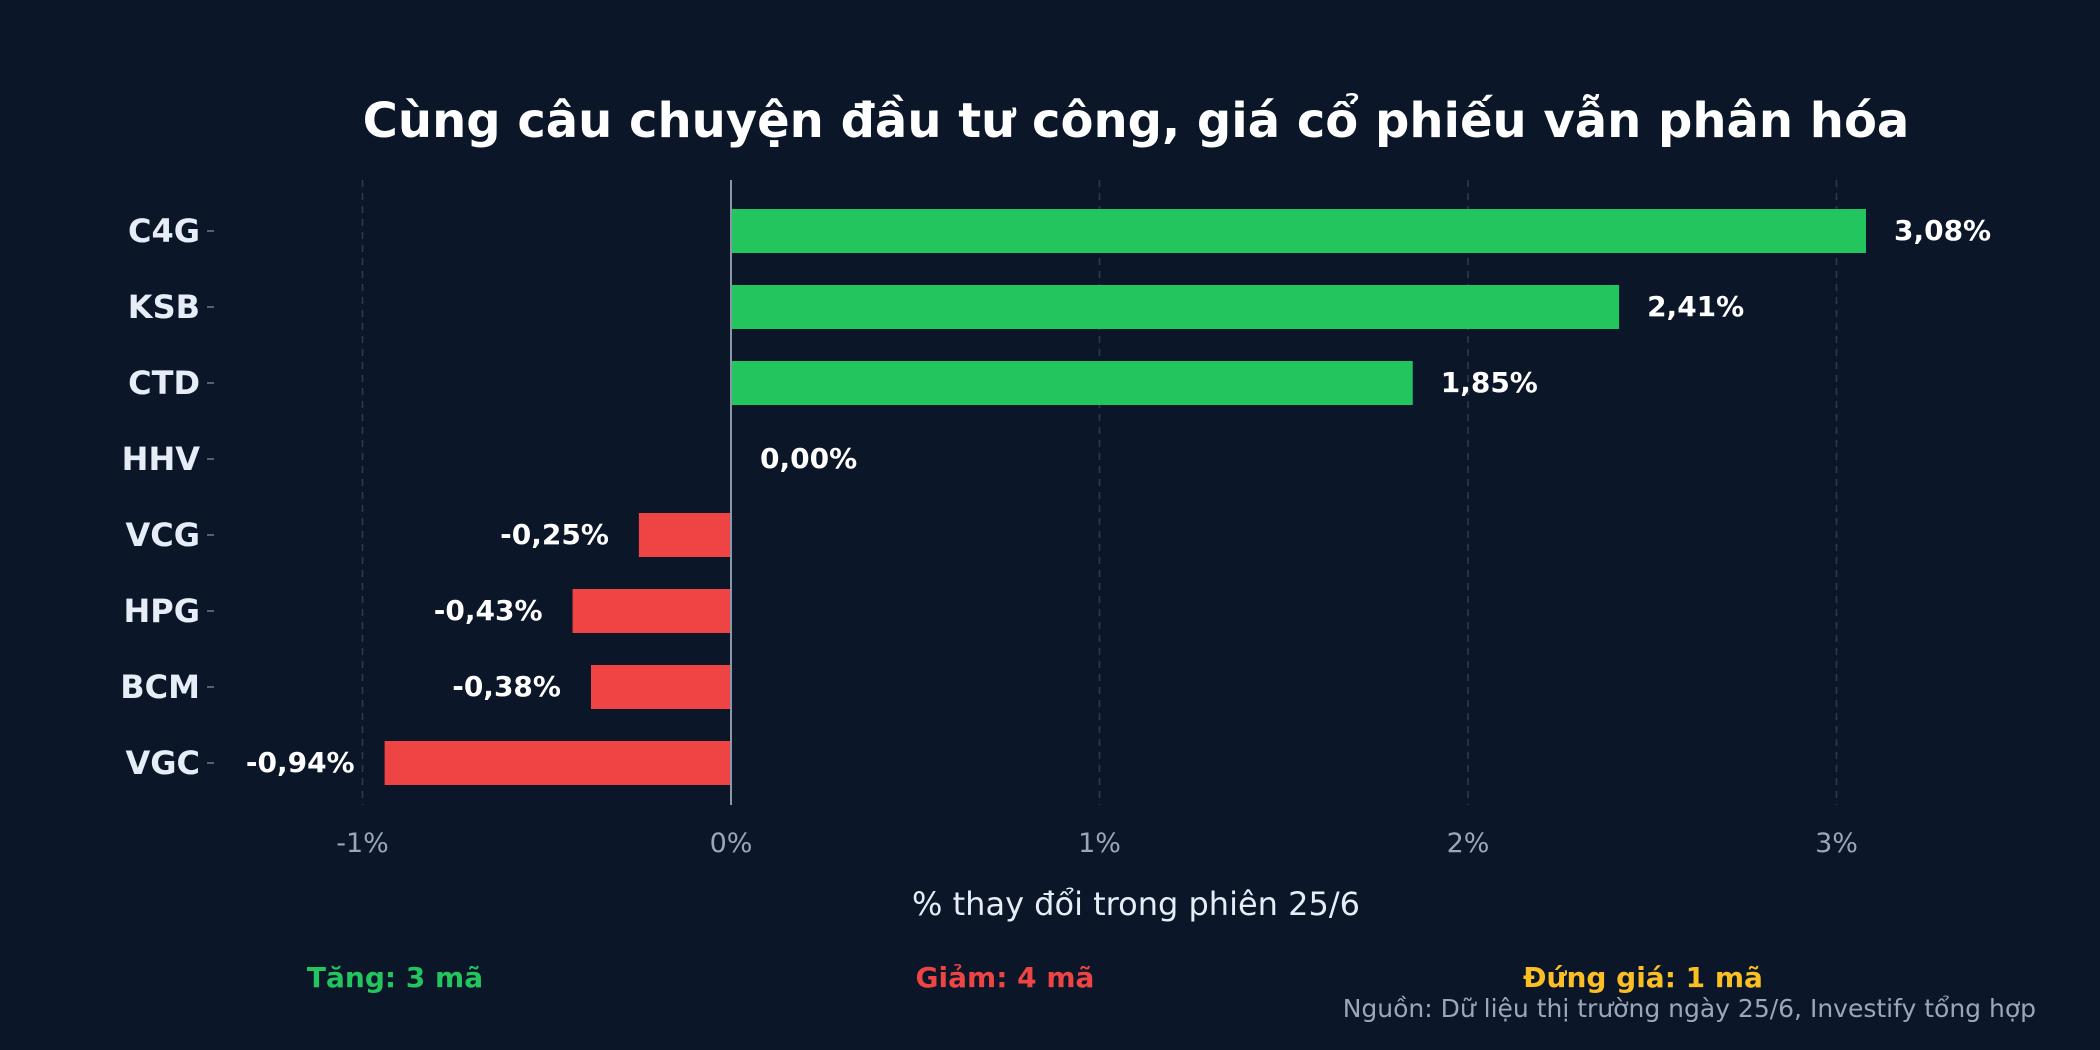  I want to click on value-label: 1,85%, so click(1489, 382).